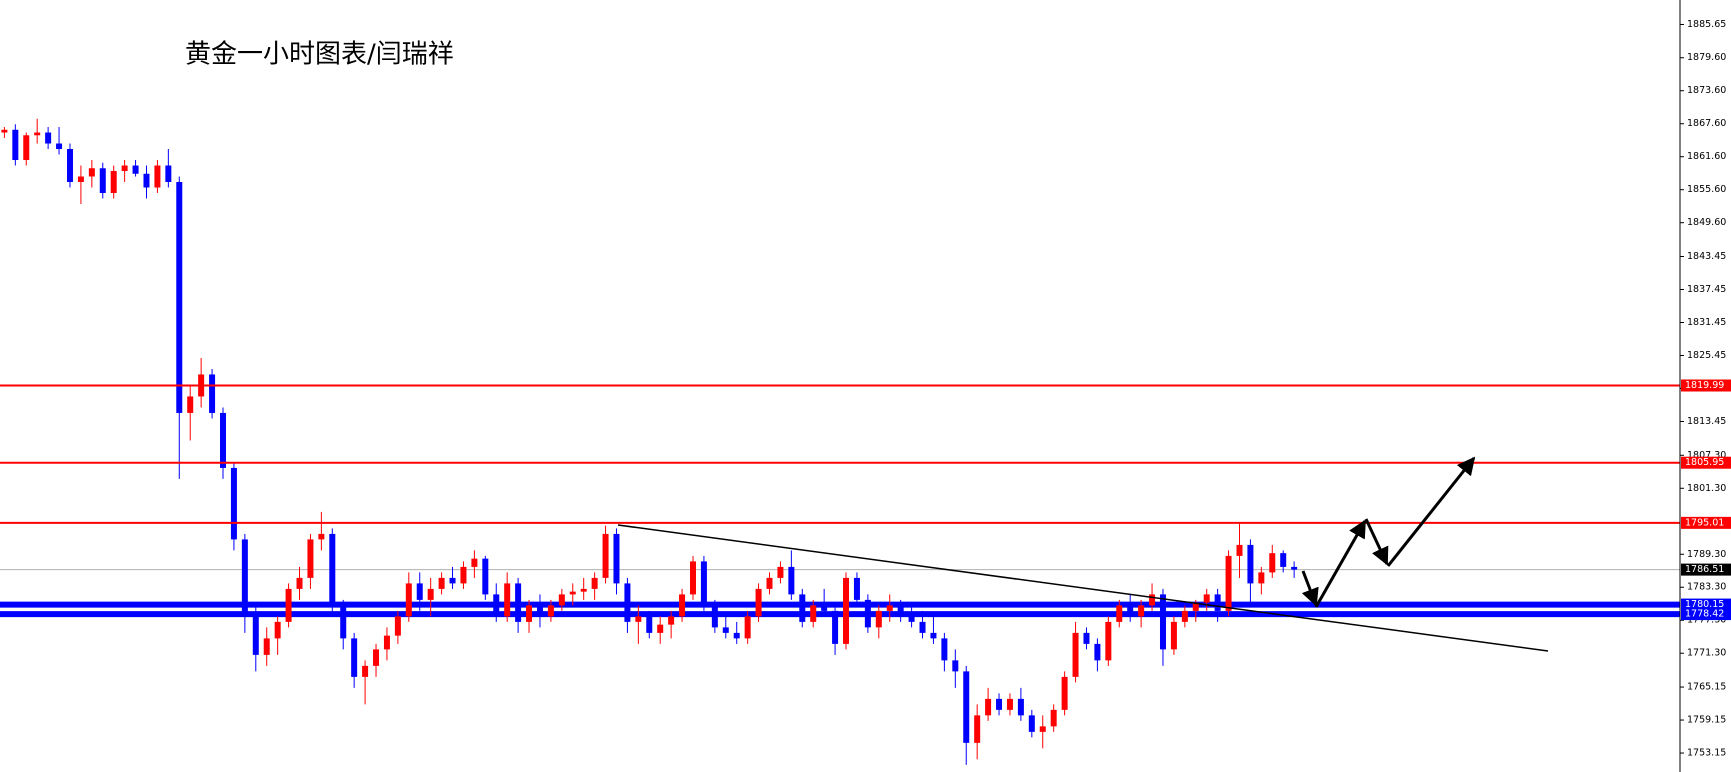 Image resolution: width=1731 pixels, height=772 pixels. Describe the element at coordinates (1376, 542) in the screenshot. I see `arrow` at that location.